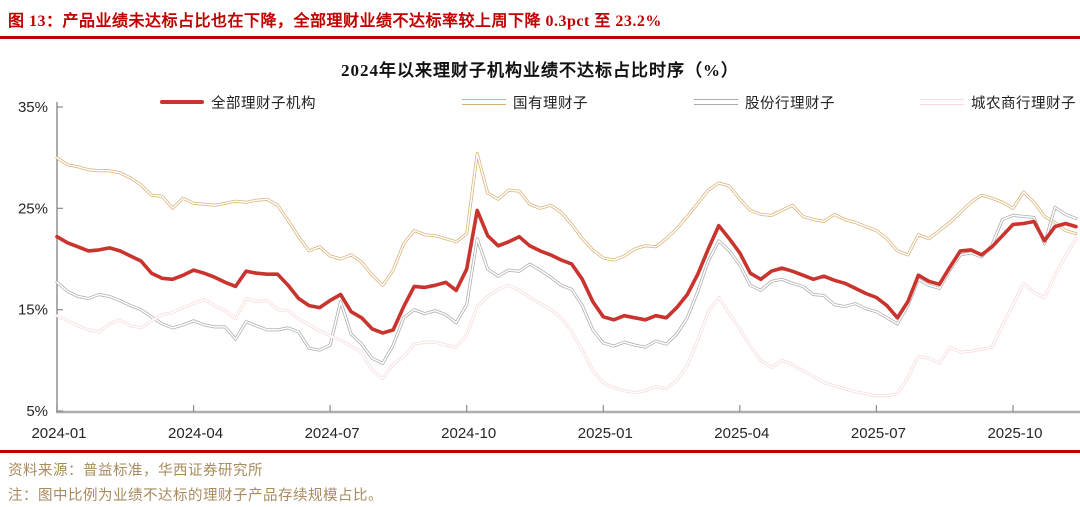 This screenshot has width=1080, height=507. What do you see at coordinates (1014, 433) in the screenshot?
I see `x-axis-label: 2025-10` at bounding box center [1014, 433].